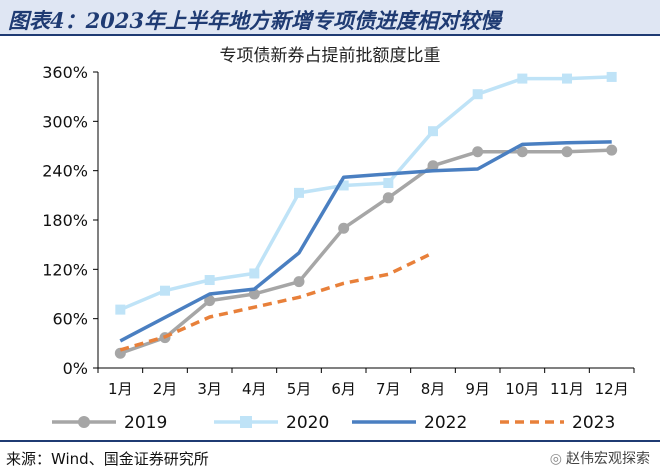 The height and width of the screenshot is (474, 660). What do you see at coordinates (445, 423) in the screenshot?
I see `legend-label-2022: 2022` at bounding box center [445, 423].